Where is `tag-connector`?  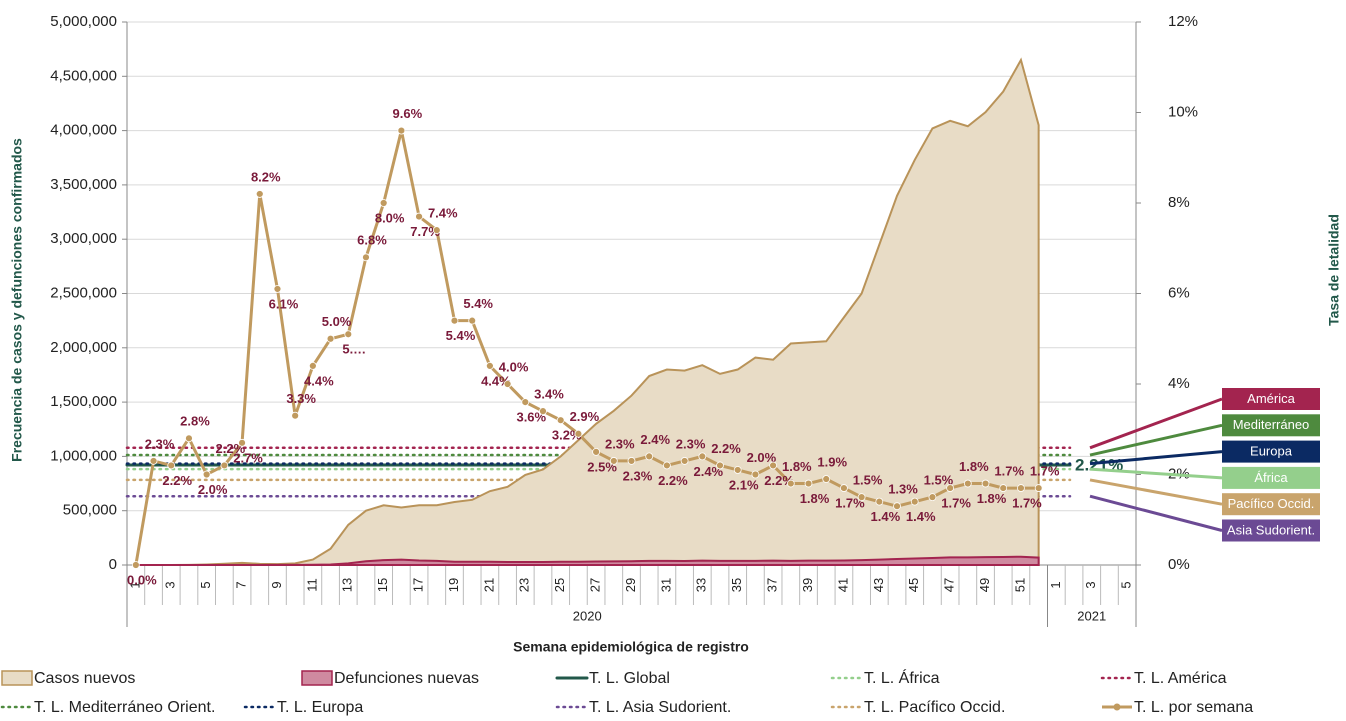
tag-connector is located at coordinates (1156, 423).